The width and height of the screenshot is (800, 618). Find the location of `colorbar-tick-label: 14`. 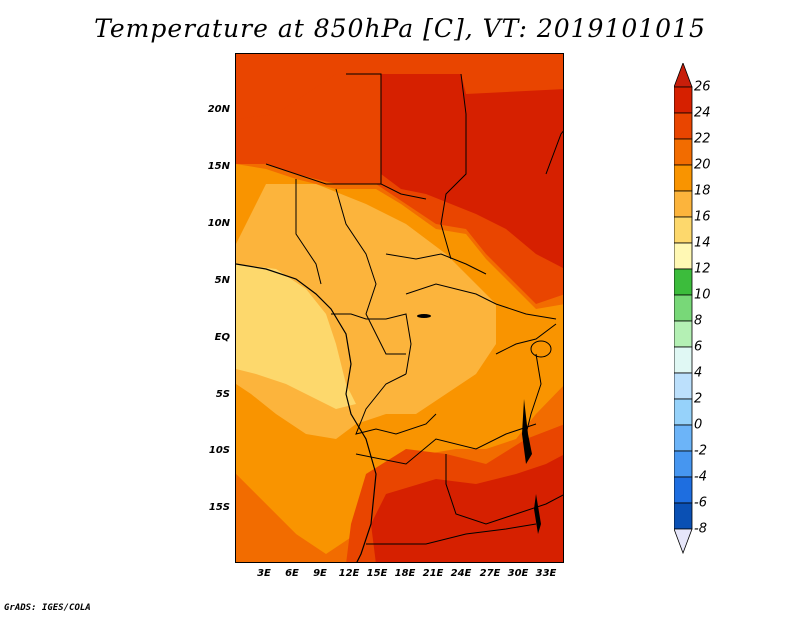

colorbar-tick-label: 14 is located at coordinates (702, 243).